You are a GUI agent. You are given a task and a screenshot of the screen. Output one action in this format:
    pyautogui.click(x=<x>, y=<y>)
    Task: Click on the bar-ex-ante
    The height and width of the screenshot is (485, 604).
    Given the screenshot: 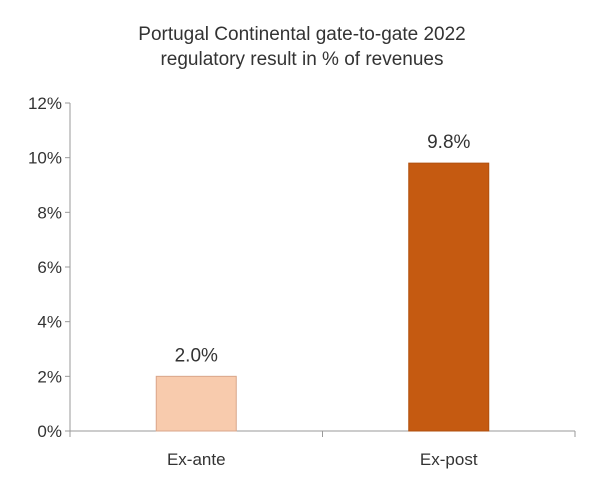 What is the action you would take?
    pyautogui.click(x=196, y=403)
    